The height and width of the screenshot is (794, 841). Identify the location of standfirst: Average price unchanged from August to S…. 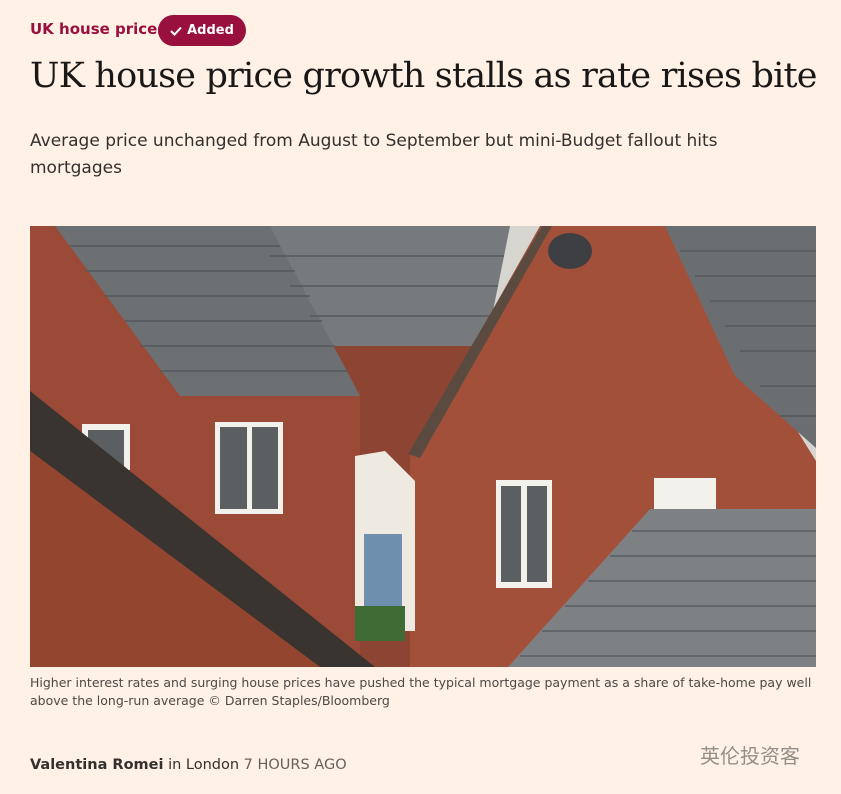
(374, 154).